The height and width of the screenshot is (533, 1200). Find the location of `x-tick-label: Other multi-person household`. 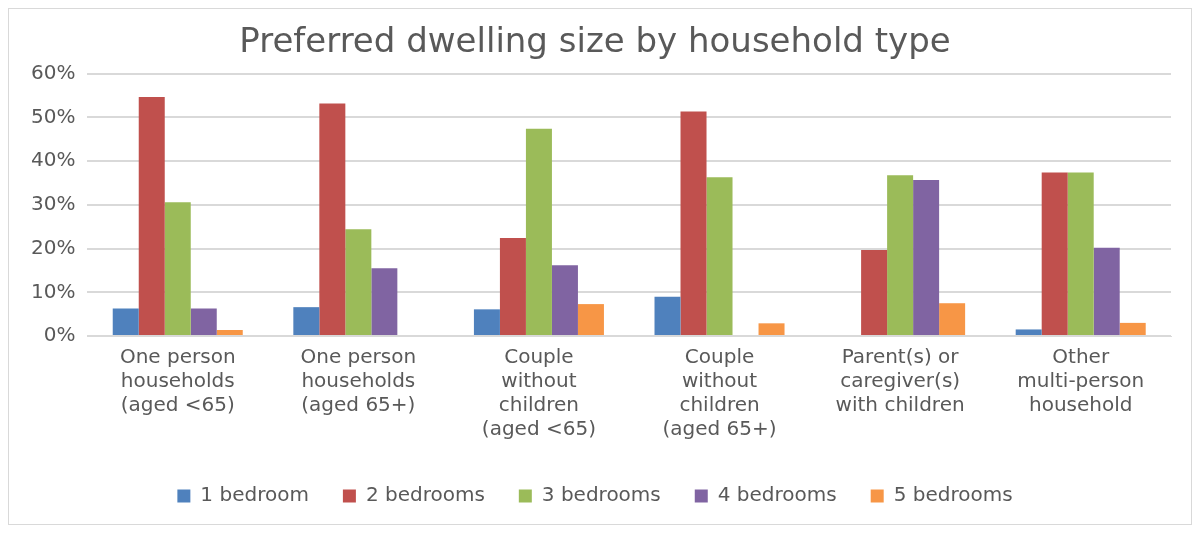

x-tick-label: Other multi-person household is located at coordinates (1081, 380).